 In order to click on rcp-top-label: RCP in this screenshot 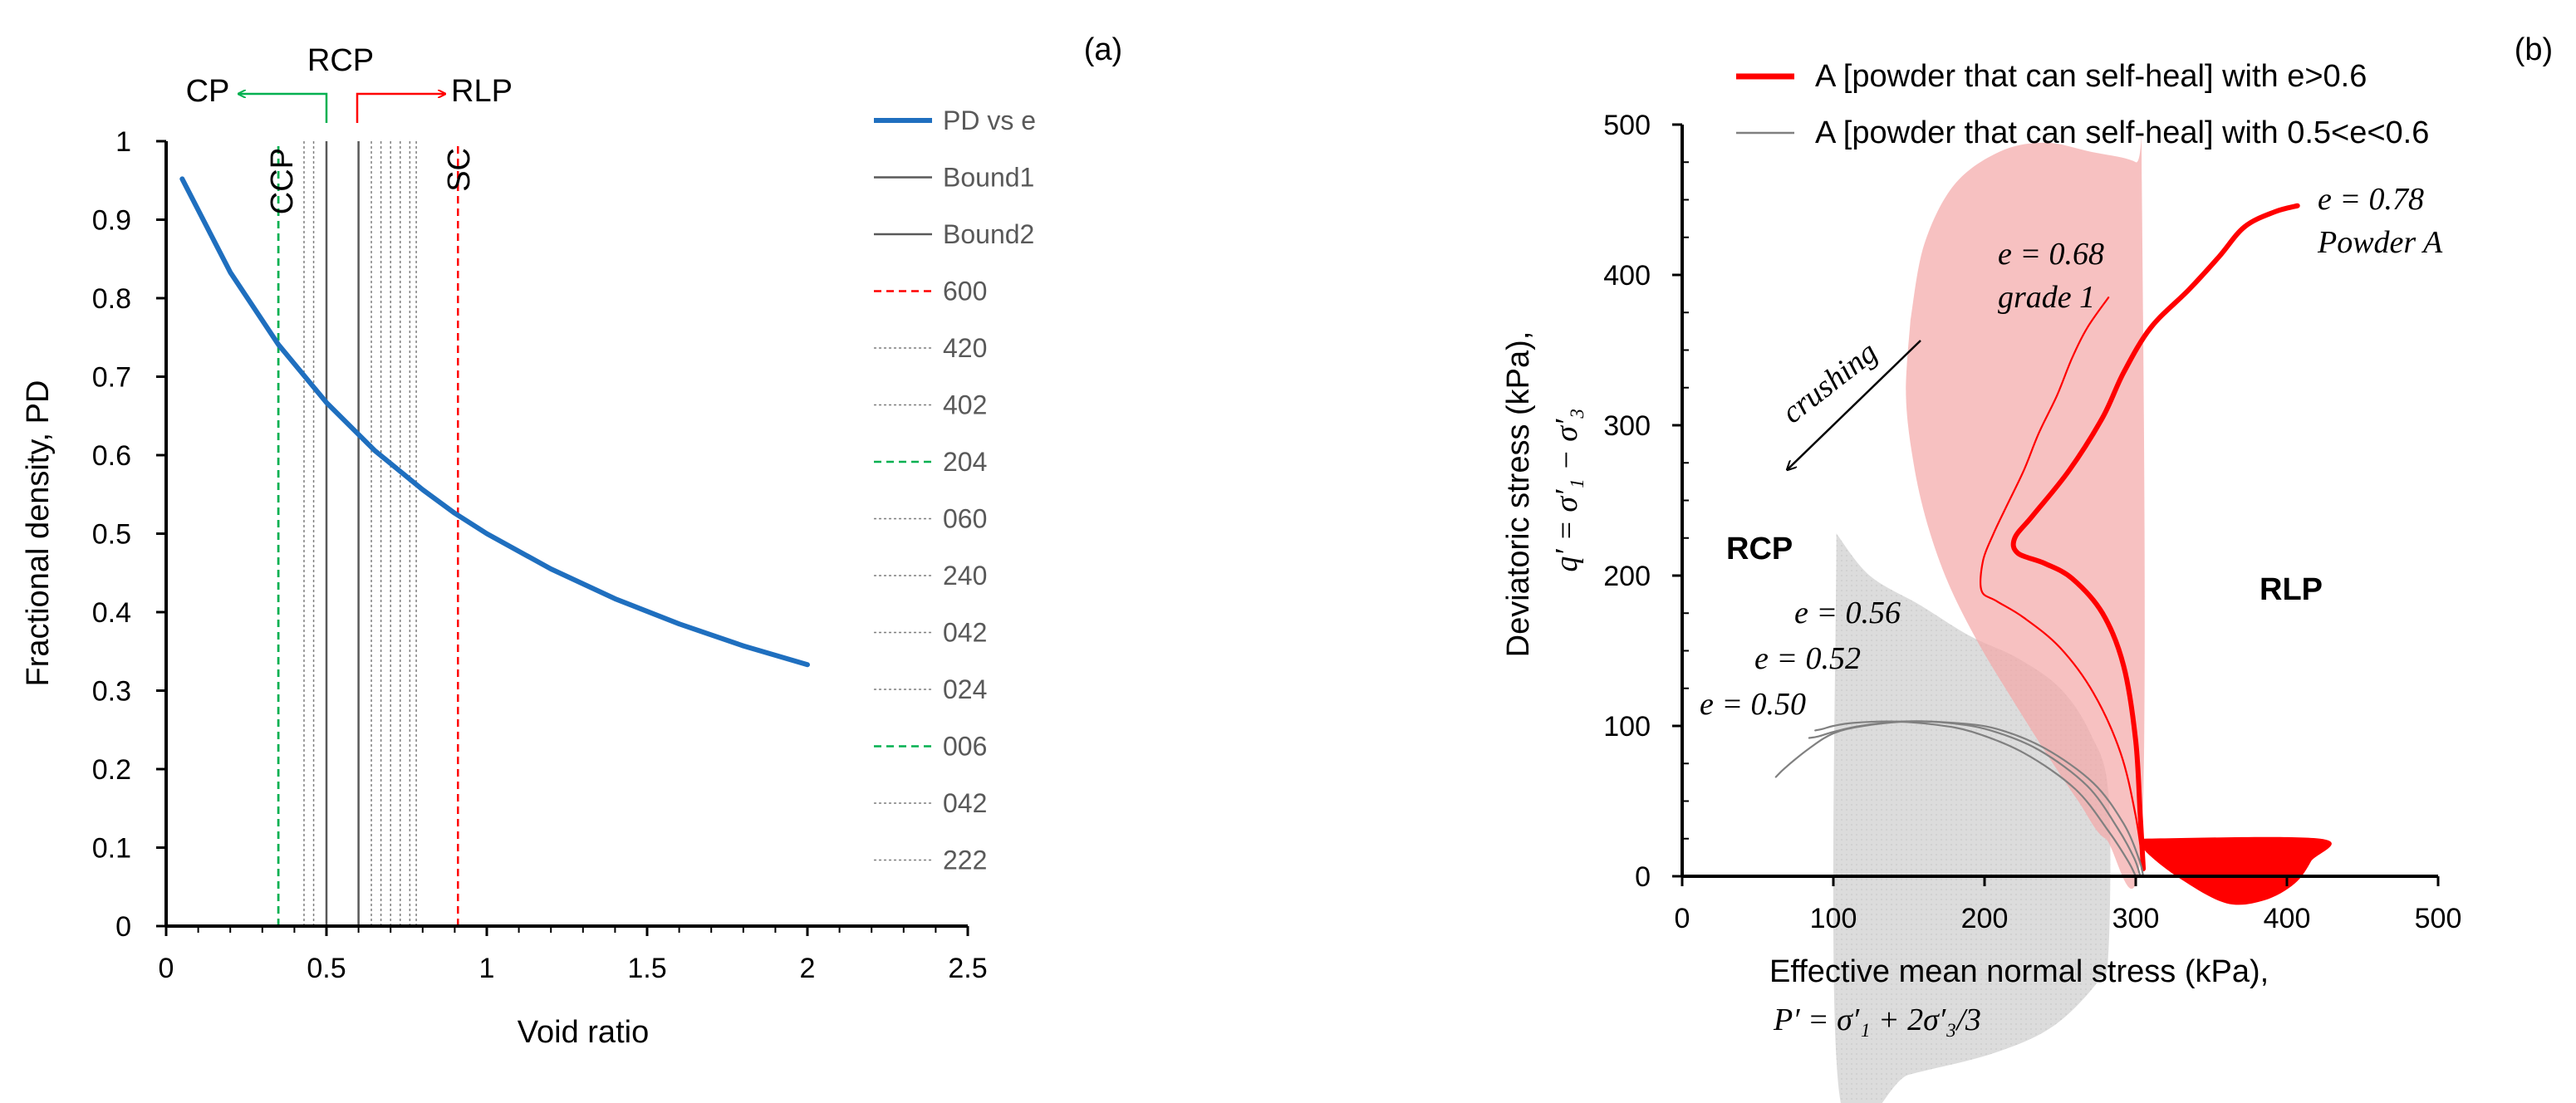, I will do `click(340, 61)`.